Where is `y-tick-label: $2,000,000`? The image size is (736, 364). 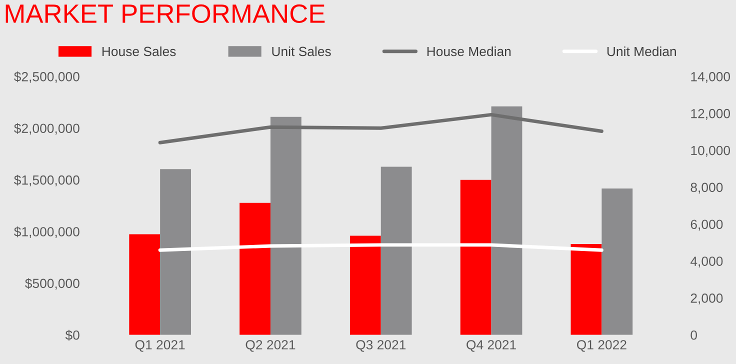
y-tick-label: $2,000,000 is located at coordinates (47, 129).